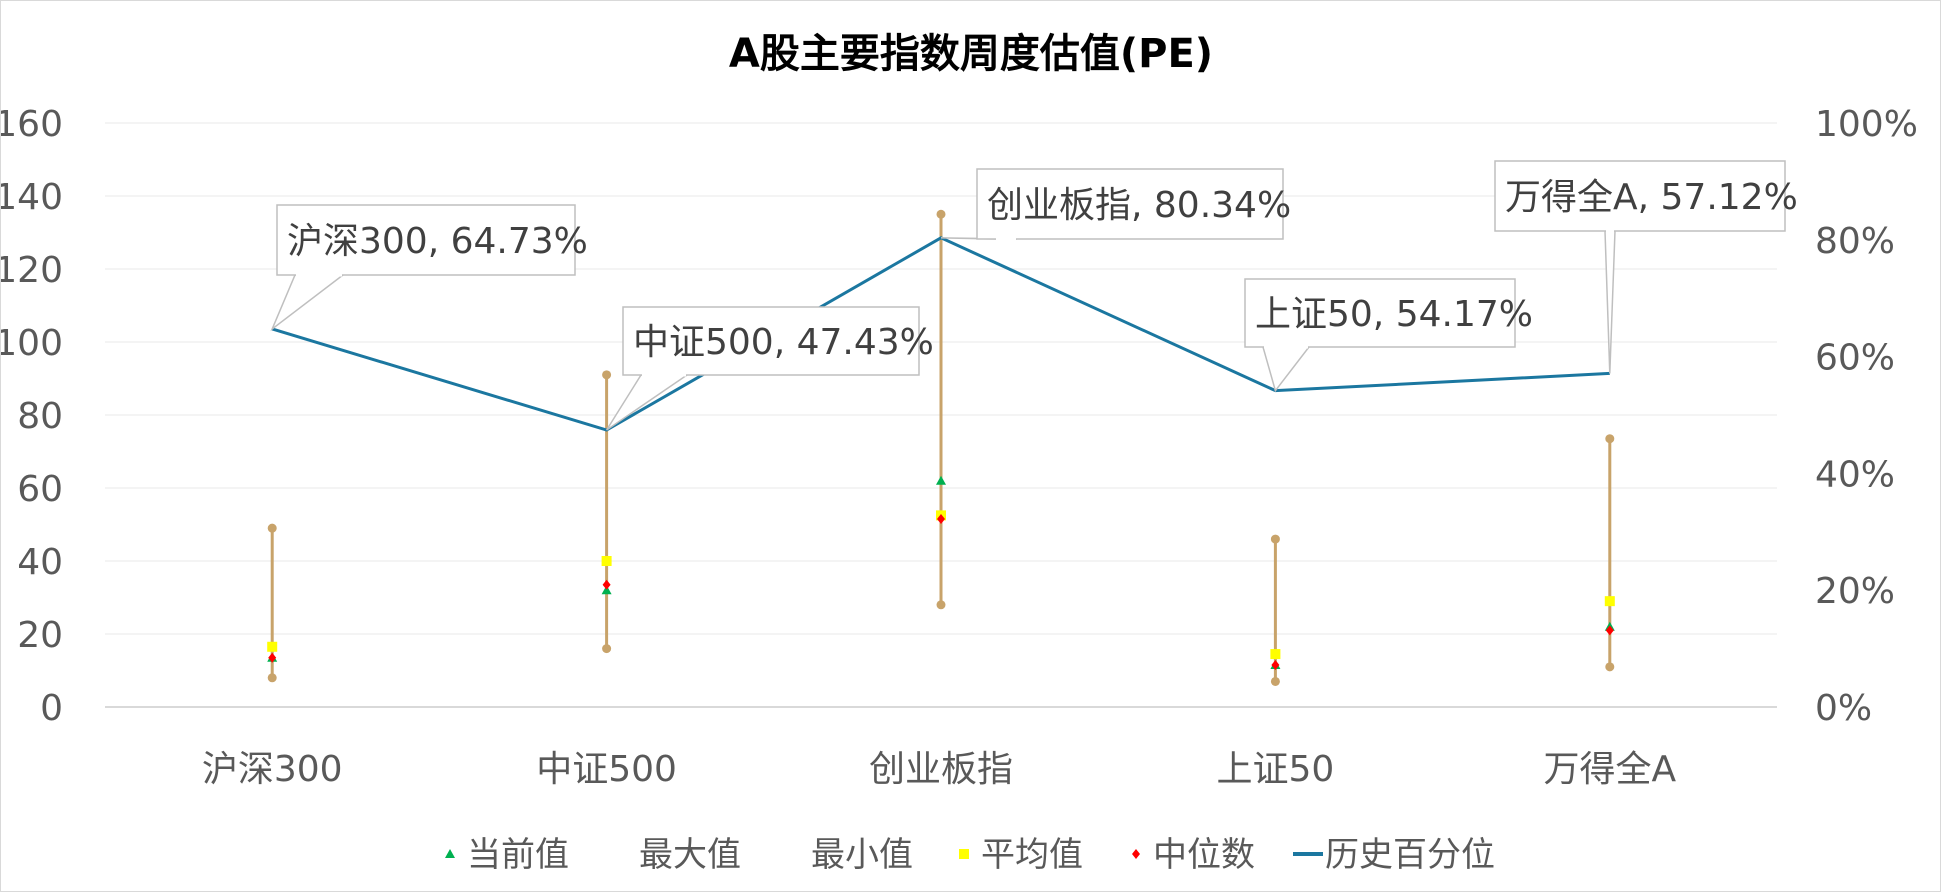  What do you see at coordinates (1646, 267) in the screenshot?
I see `callout: 万得全A, 57.12%` at bounding box center [1646, 267].